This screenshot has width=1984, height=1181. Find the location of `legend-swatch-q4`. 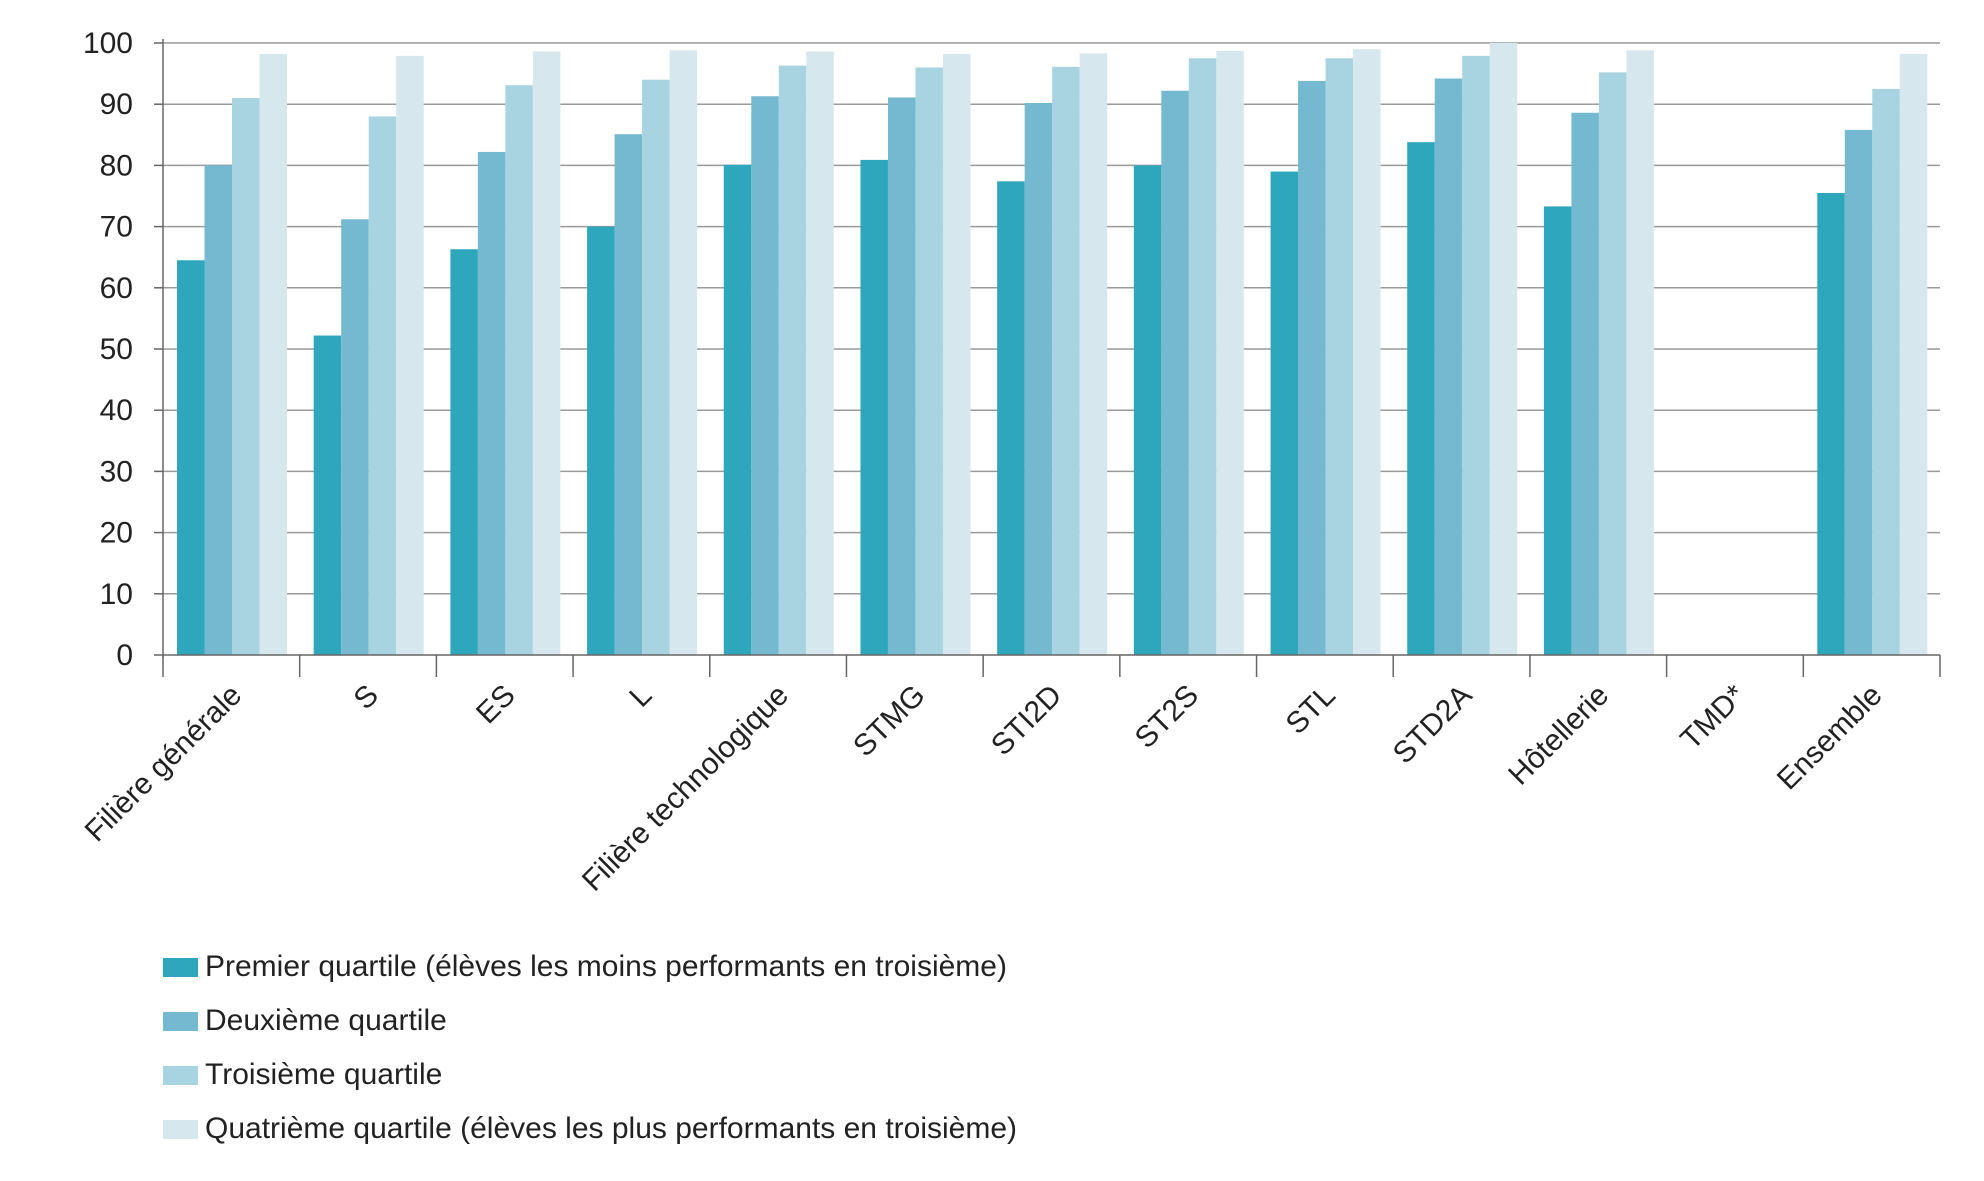

legend-swatch-q4 is located at coordinates (180, 1129).